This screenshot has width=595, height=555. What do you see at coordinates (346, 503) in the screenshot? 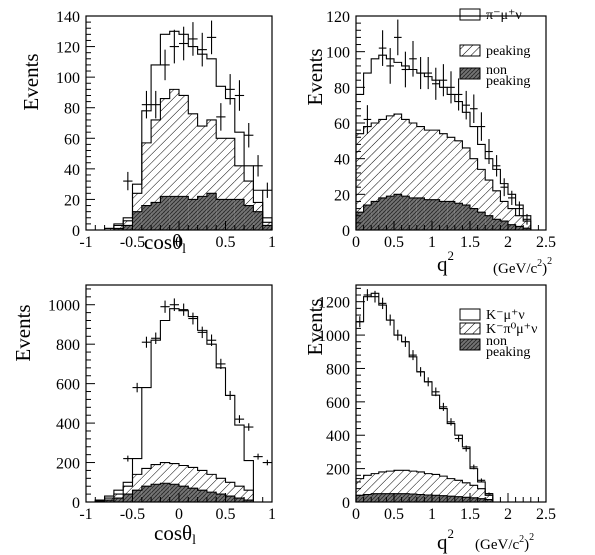
I see `y-tick-label: 0` at bounding box center [346, 503].